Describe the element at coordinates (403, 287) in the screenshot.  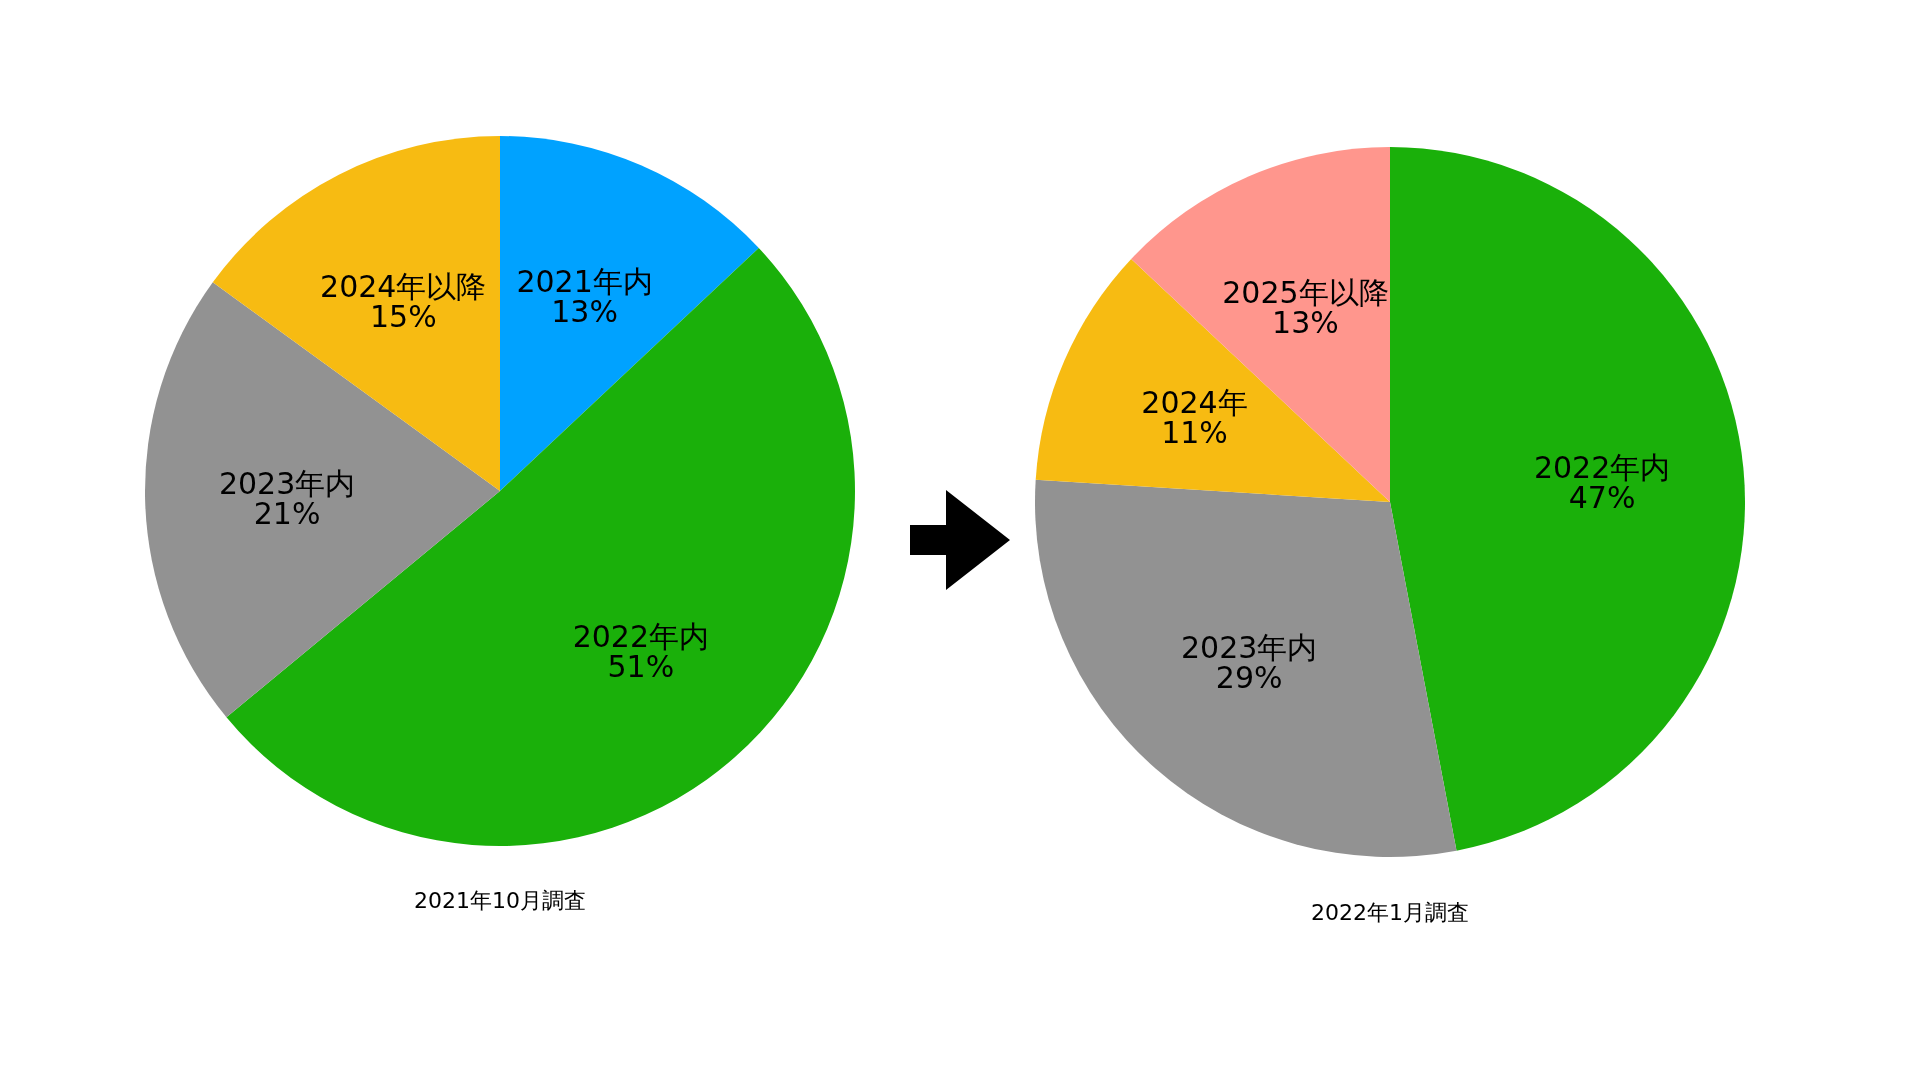
I see `slice-label: 2024年以降` at that location.